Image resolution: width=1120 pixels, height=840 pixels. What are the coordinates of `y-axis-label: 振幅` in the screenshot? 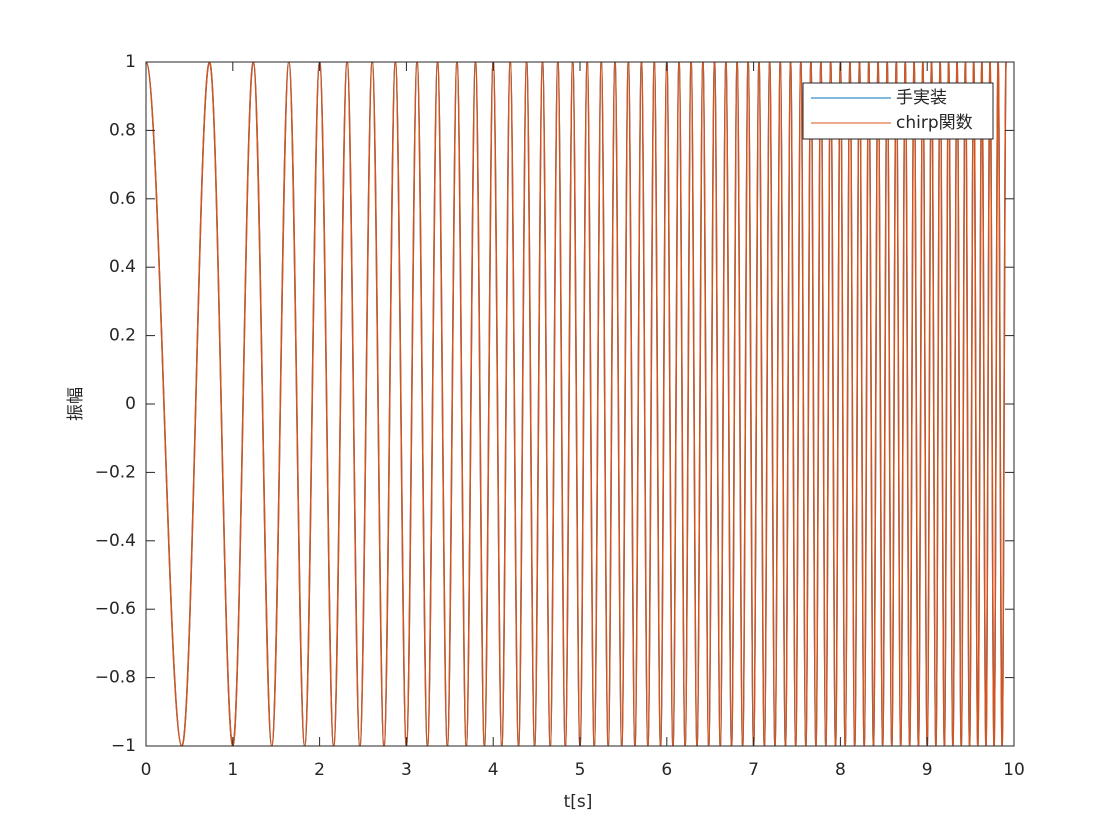 It's located at (76, 404).